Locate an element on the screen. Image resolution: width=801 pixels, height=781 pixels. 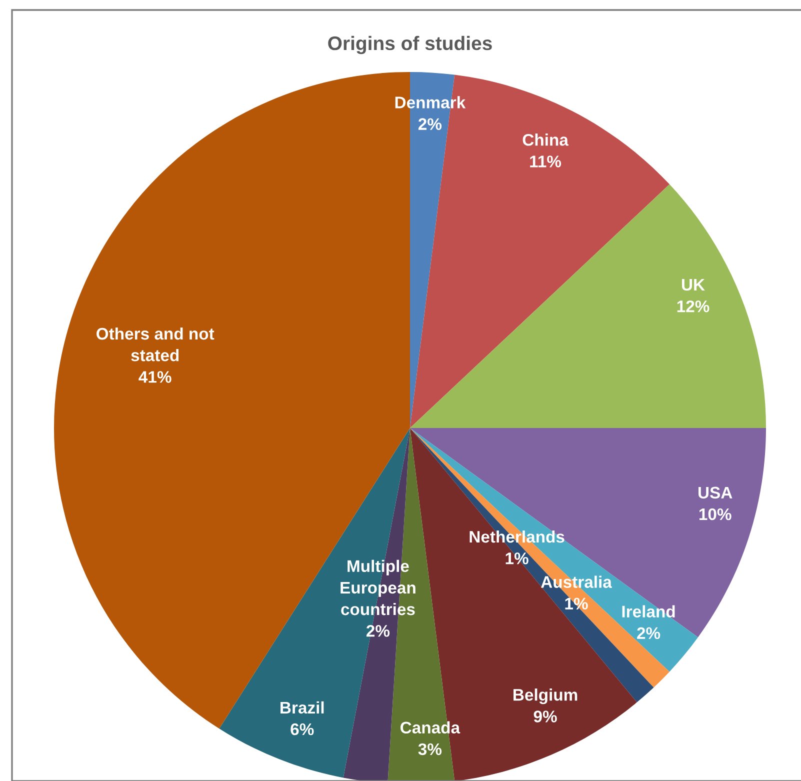
pie-slice is located at coordinates (588, 306).